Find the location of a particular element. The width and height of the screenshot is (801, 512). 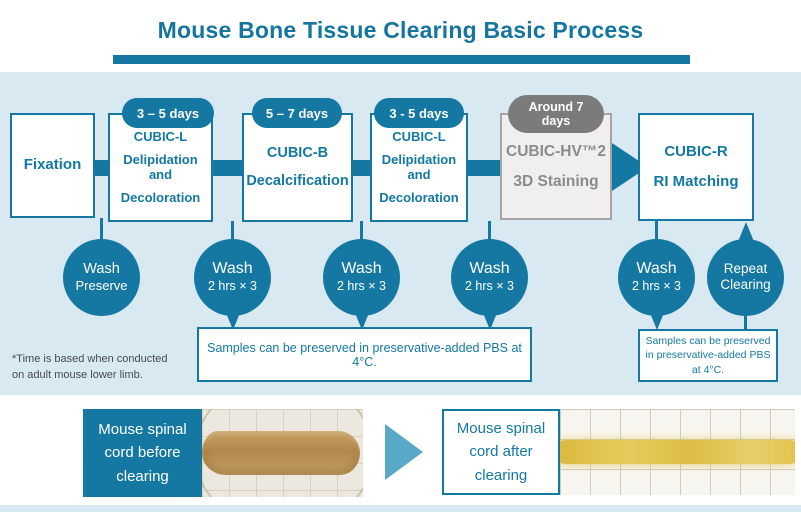

footnote-line: *Time is based when conducted is located at coordinates (90, 359).